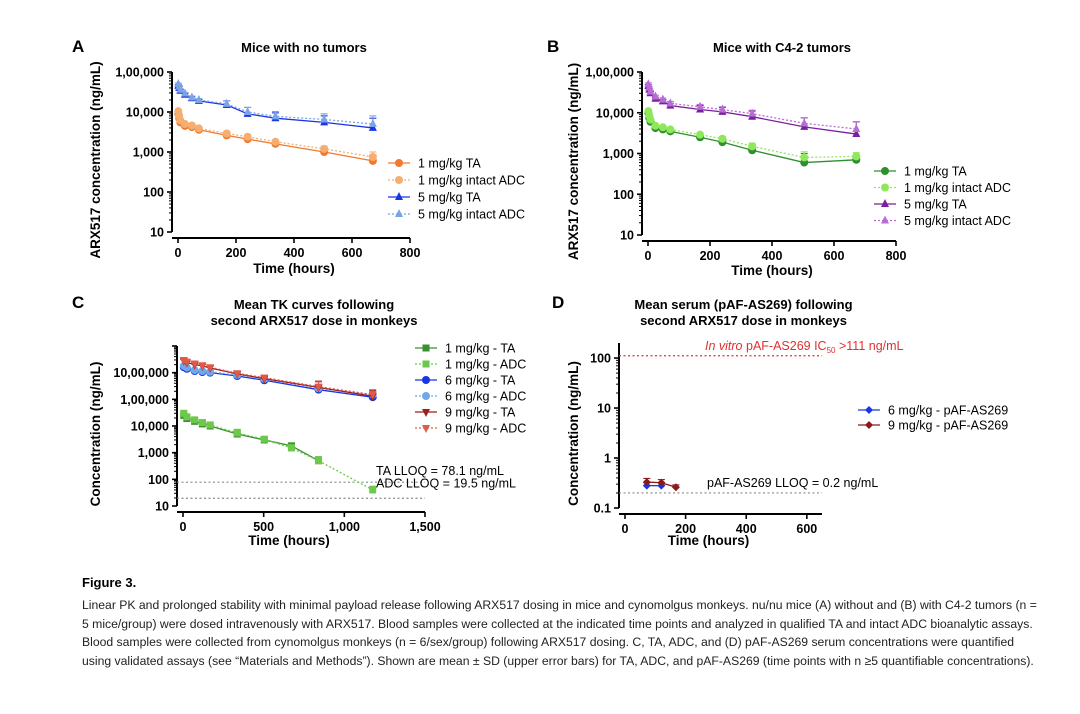 This screenshot has width=1080, height=714. I want to click on chart-d-title-line: second ARX517 dose in monkeys, so click(743, 320).